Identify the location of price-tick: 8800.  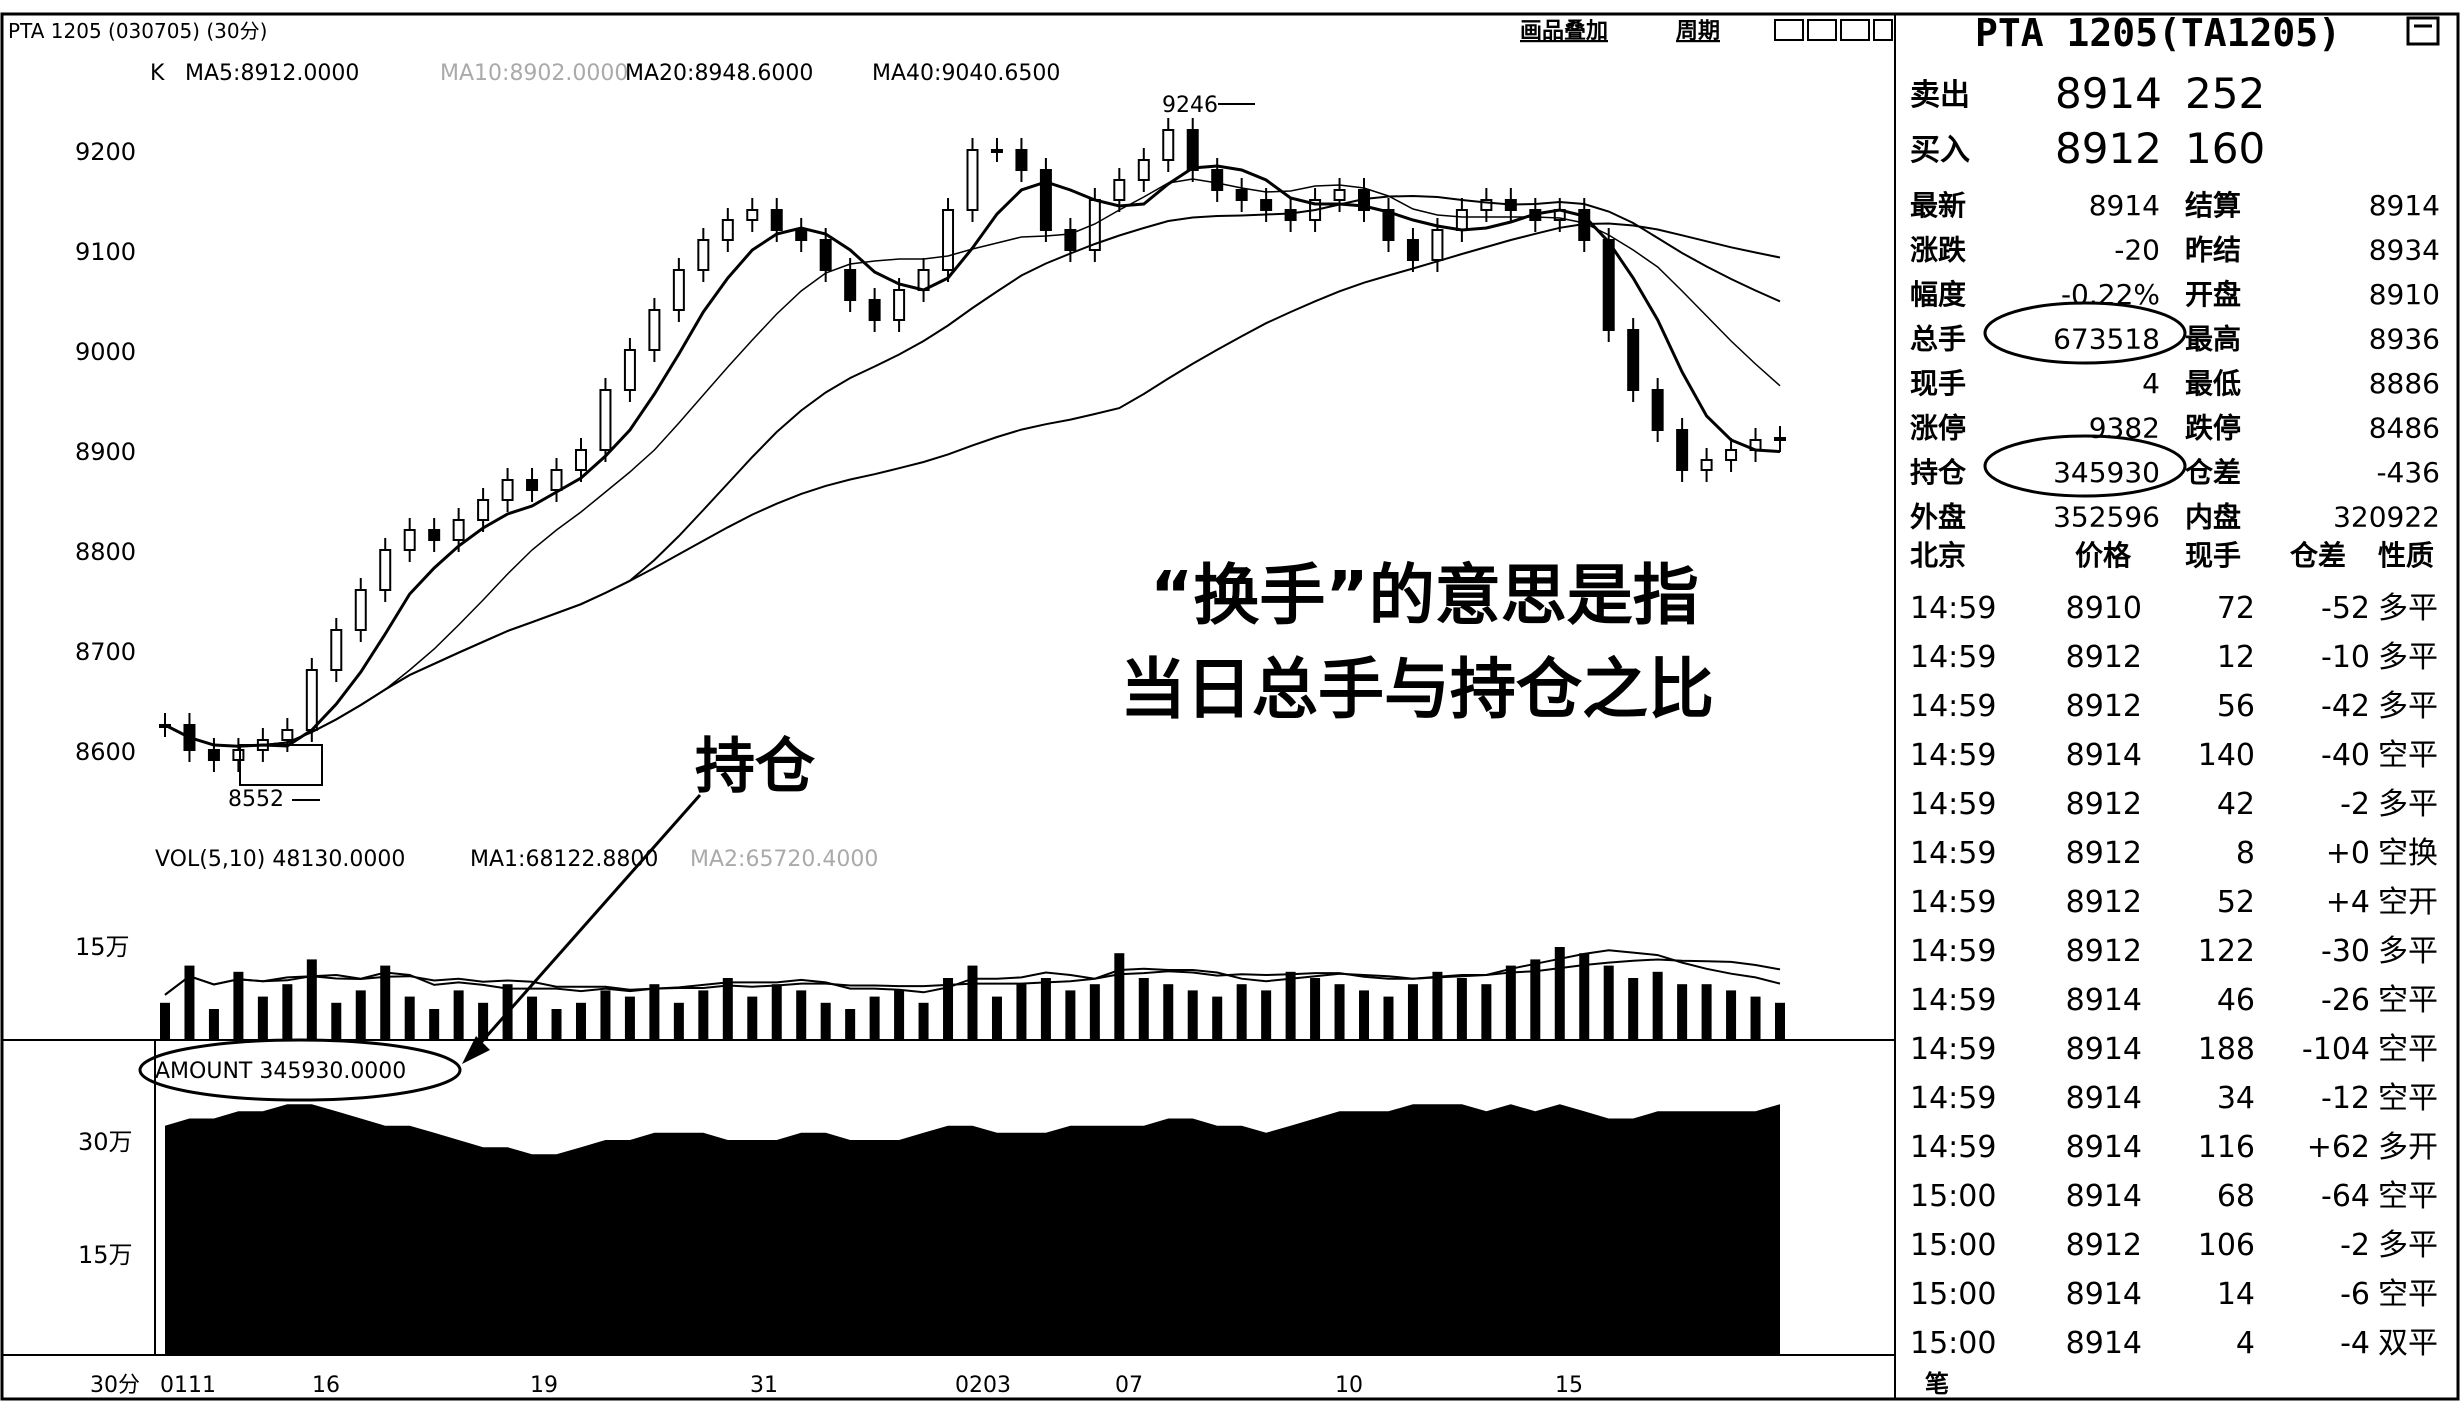
(105, 552).